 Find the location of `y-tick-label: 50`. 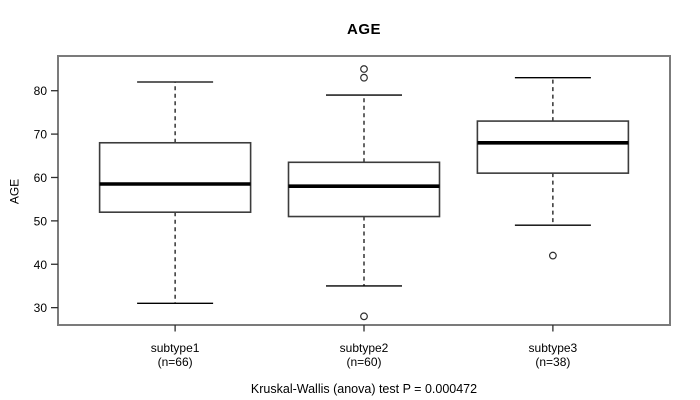

y-tick-label: 50 is located at coordinates (41, 221).